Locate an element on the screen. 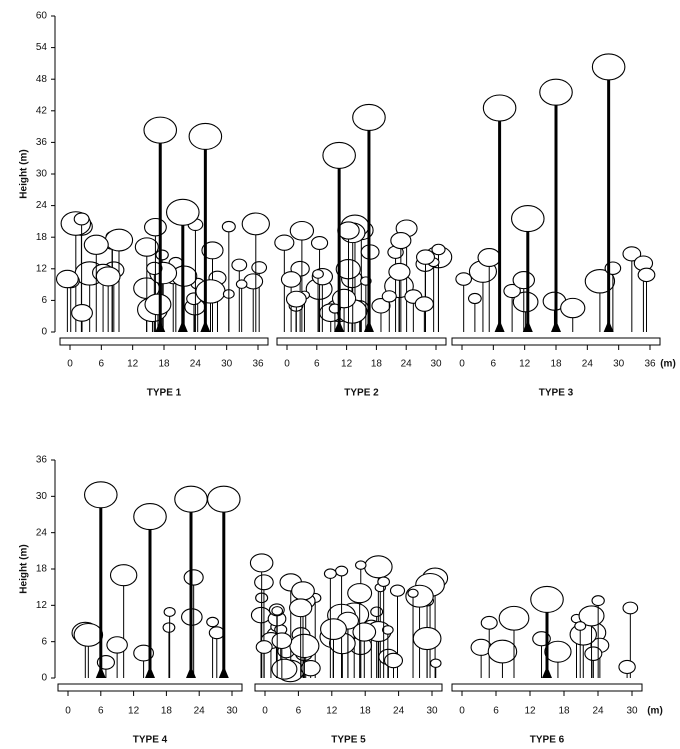  y-axis-label: Height (m) is located at coordinates (24, 568).